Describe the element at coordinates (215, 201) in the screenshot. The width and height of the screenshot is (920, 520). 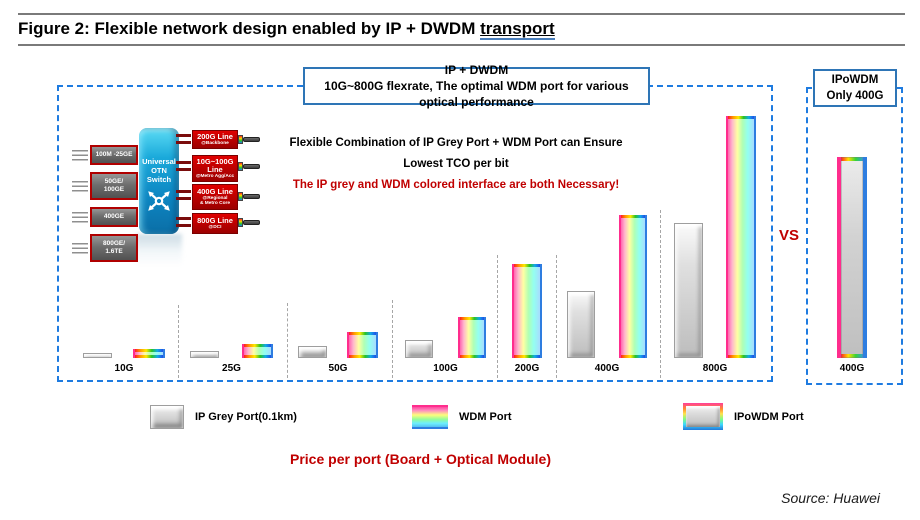
I see `line-box-400g-sub: @Regional & Metro Core` at that location.